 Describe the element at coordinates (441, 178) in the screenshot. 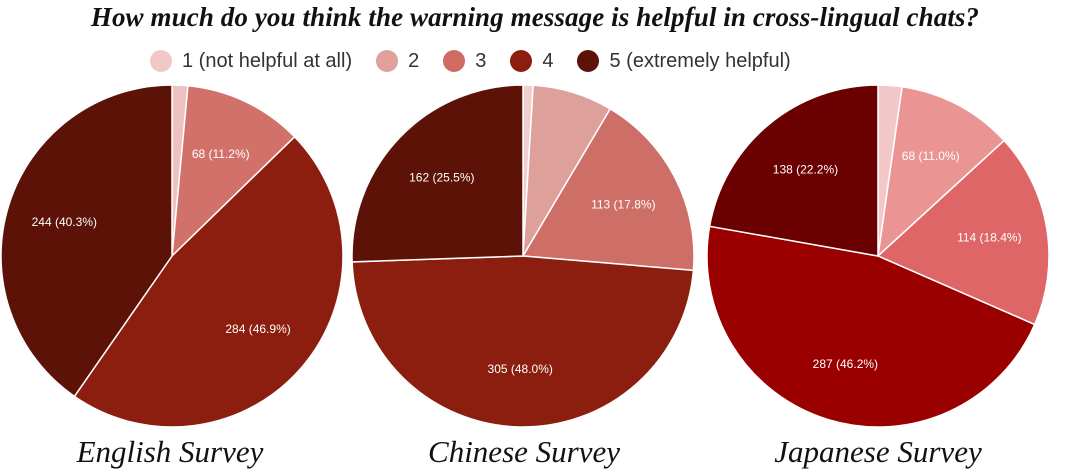

I see `chinese-slice-label-5: 162 (25.5%)` at that location.